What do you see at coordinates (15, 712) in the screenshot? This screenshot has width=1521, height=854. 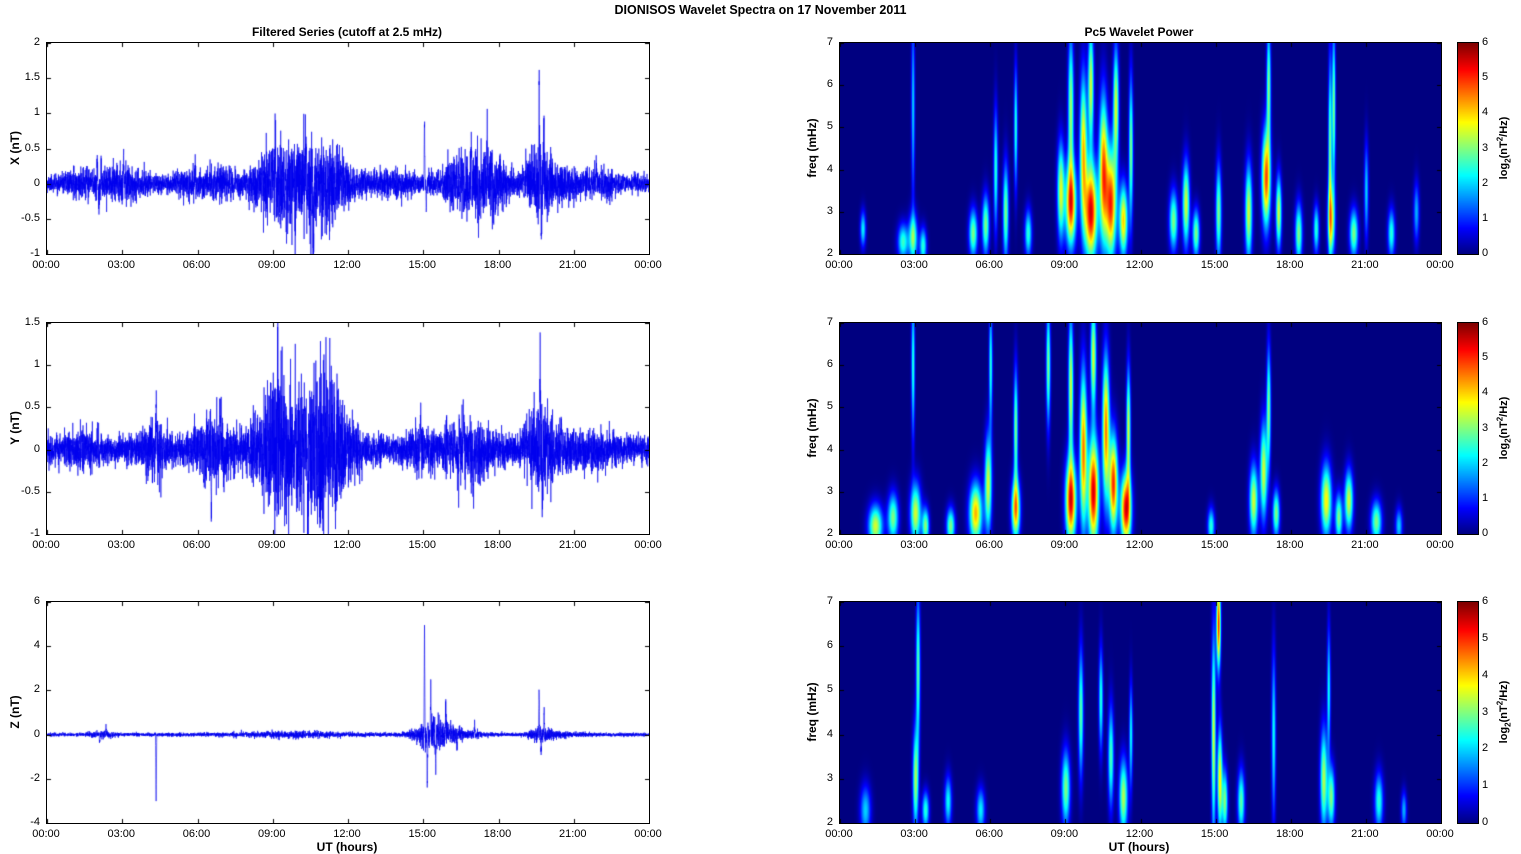 I see `z-series-ylabel: Z (nT)` at bounding box center [15, 712].